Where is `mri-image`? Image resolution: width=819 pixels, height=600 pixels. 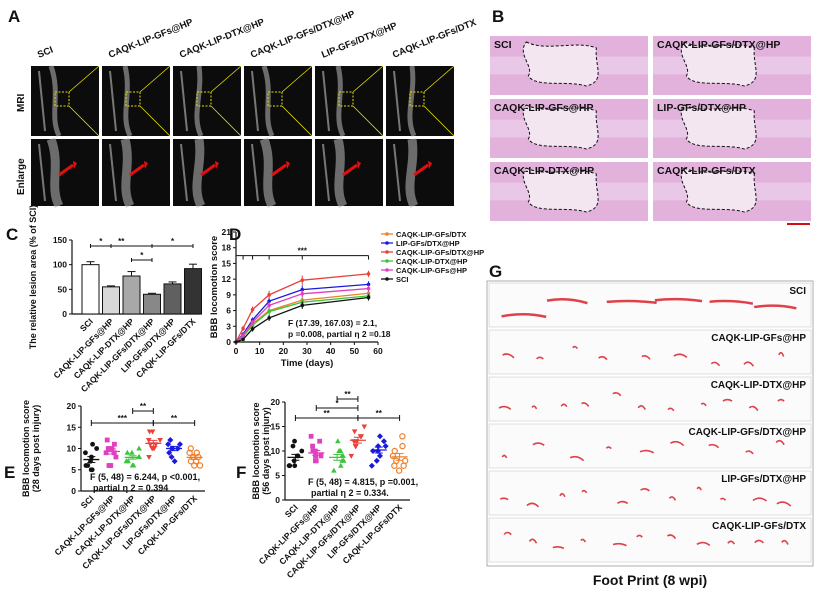
mri-image is located at coordinates (278, 101).